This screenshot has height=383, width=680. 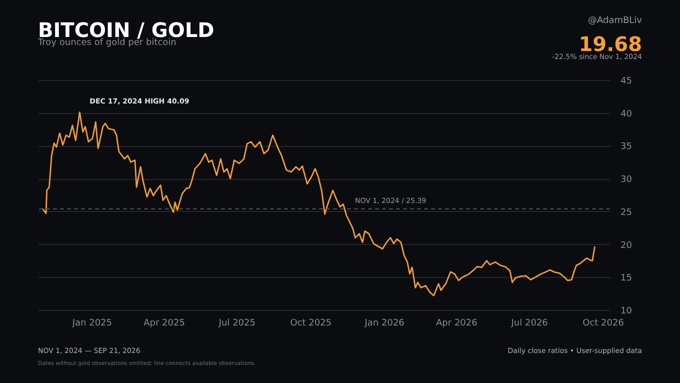 I want to click on y-tick-label: 25, so click(x=626, y=213).